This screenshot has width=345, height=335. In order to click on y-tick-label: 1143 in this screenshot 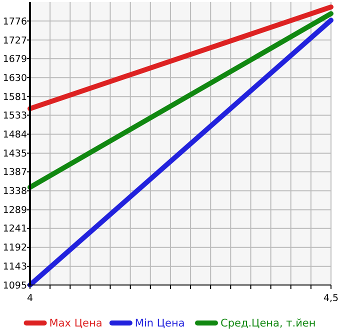, I will do `click(14, 267)`.